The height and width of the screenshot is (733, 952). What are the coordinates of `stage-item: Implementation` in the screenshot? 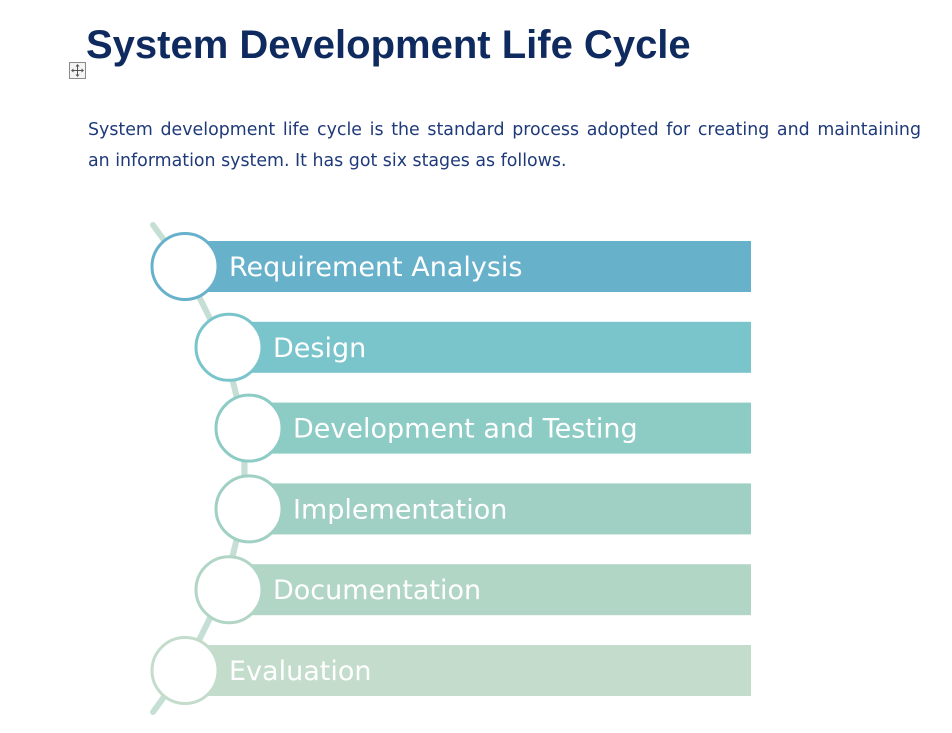 It's located at (482, 509).